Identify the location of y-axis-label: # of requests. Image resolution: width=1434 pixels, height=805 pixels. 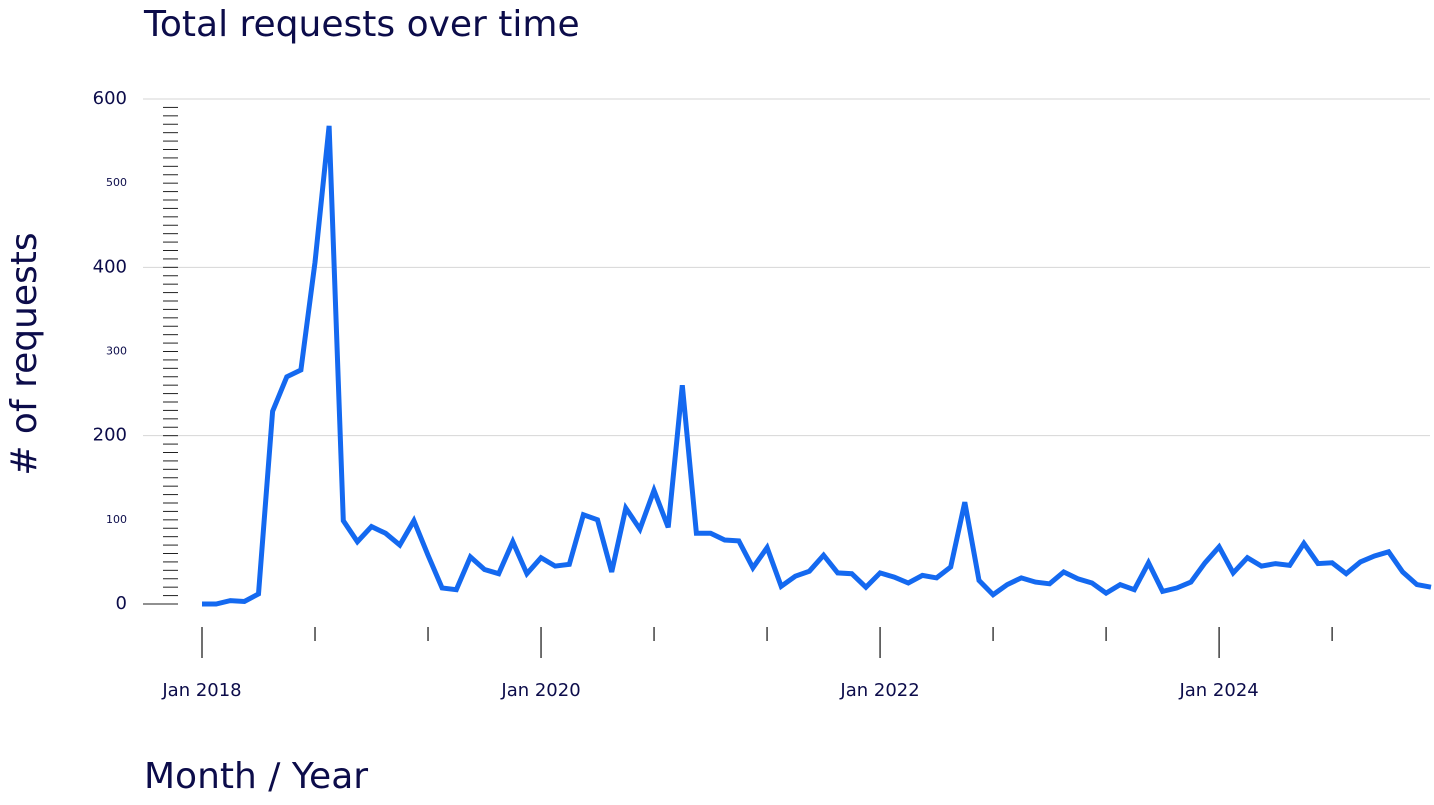
(24, 353).